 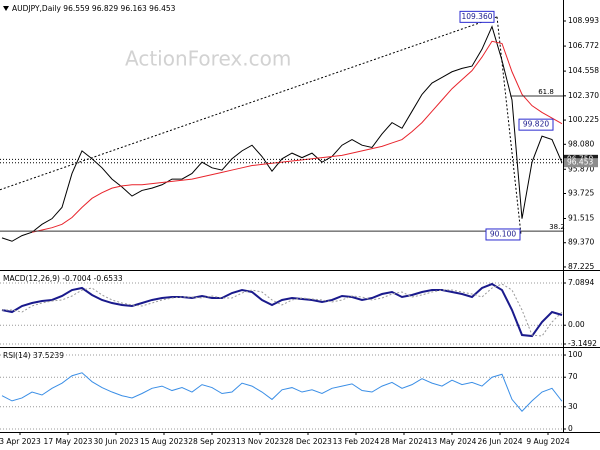 What do you see at coordinates (570, 428) in the screenshot?
I see `y-tick-label: 0` at bounding box center [570, 428].